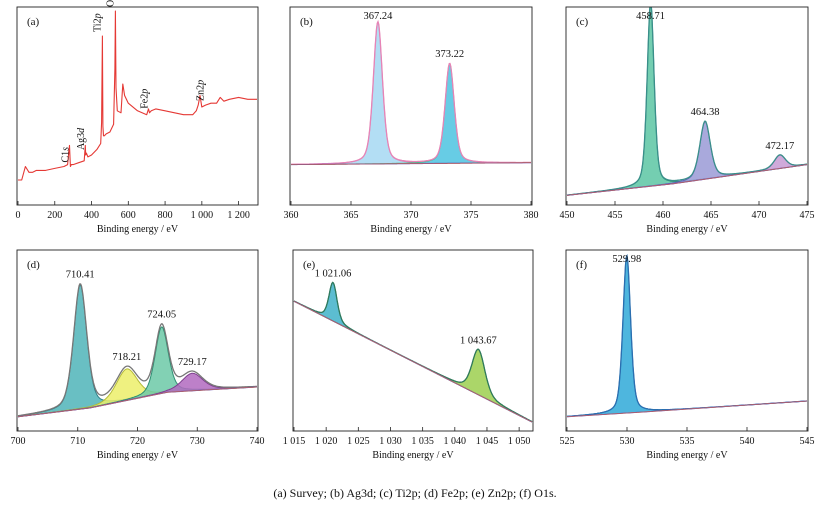 This screenshot has width=830, height=511. Describe the element at coordinates (531, 215) in the screenshot. I see `x-tick-label: 380` at that location.